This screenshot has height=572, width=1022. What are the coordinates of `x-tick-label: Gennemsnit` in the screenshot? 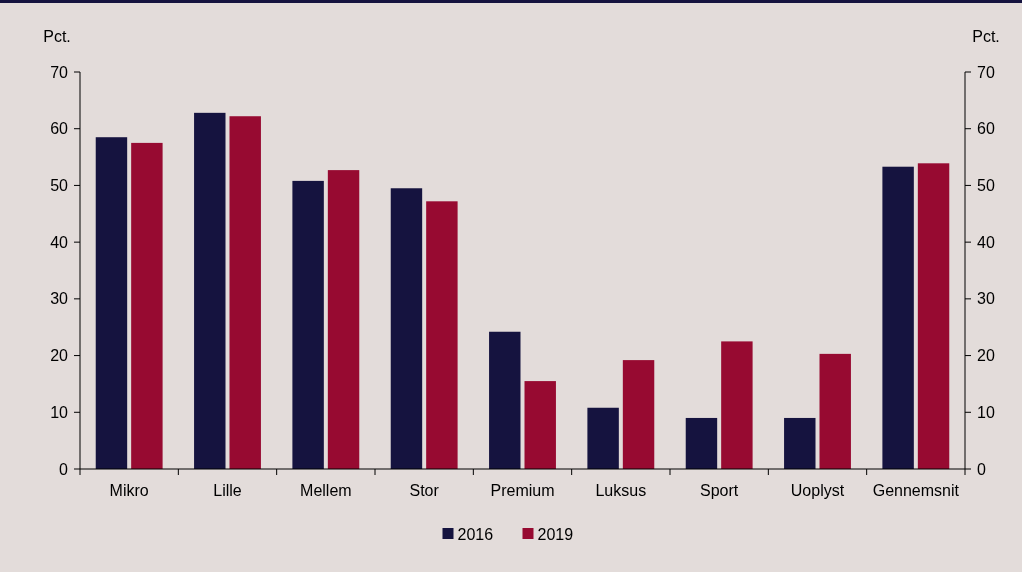 It's located at (916, 490).